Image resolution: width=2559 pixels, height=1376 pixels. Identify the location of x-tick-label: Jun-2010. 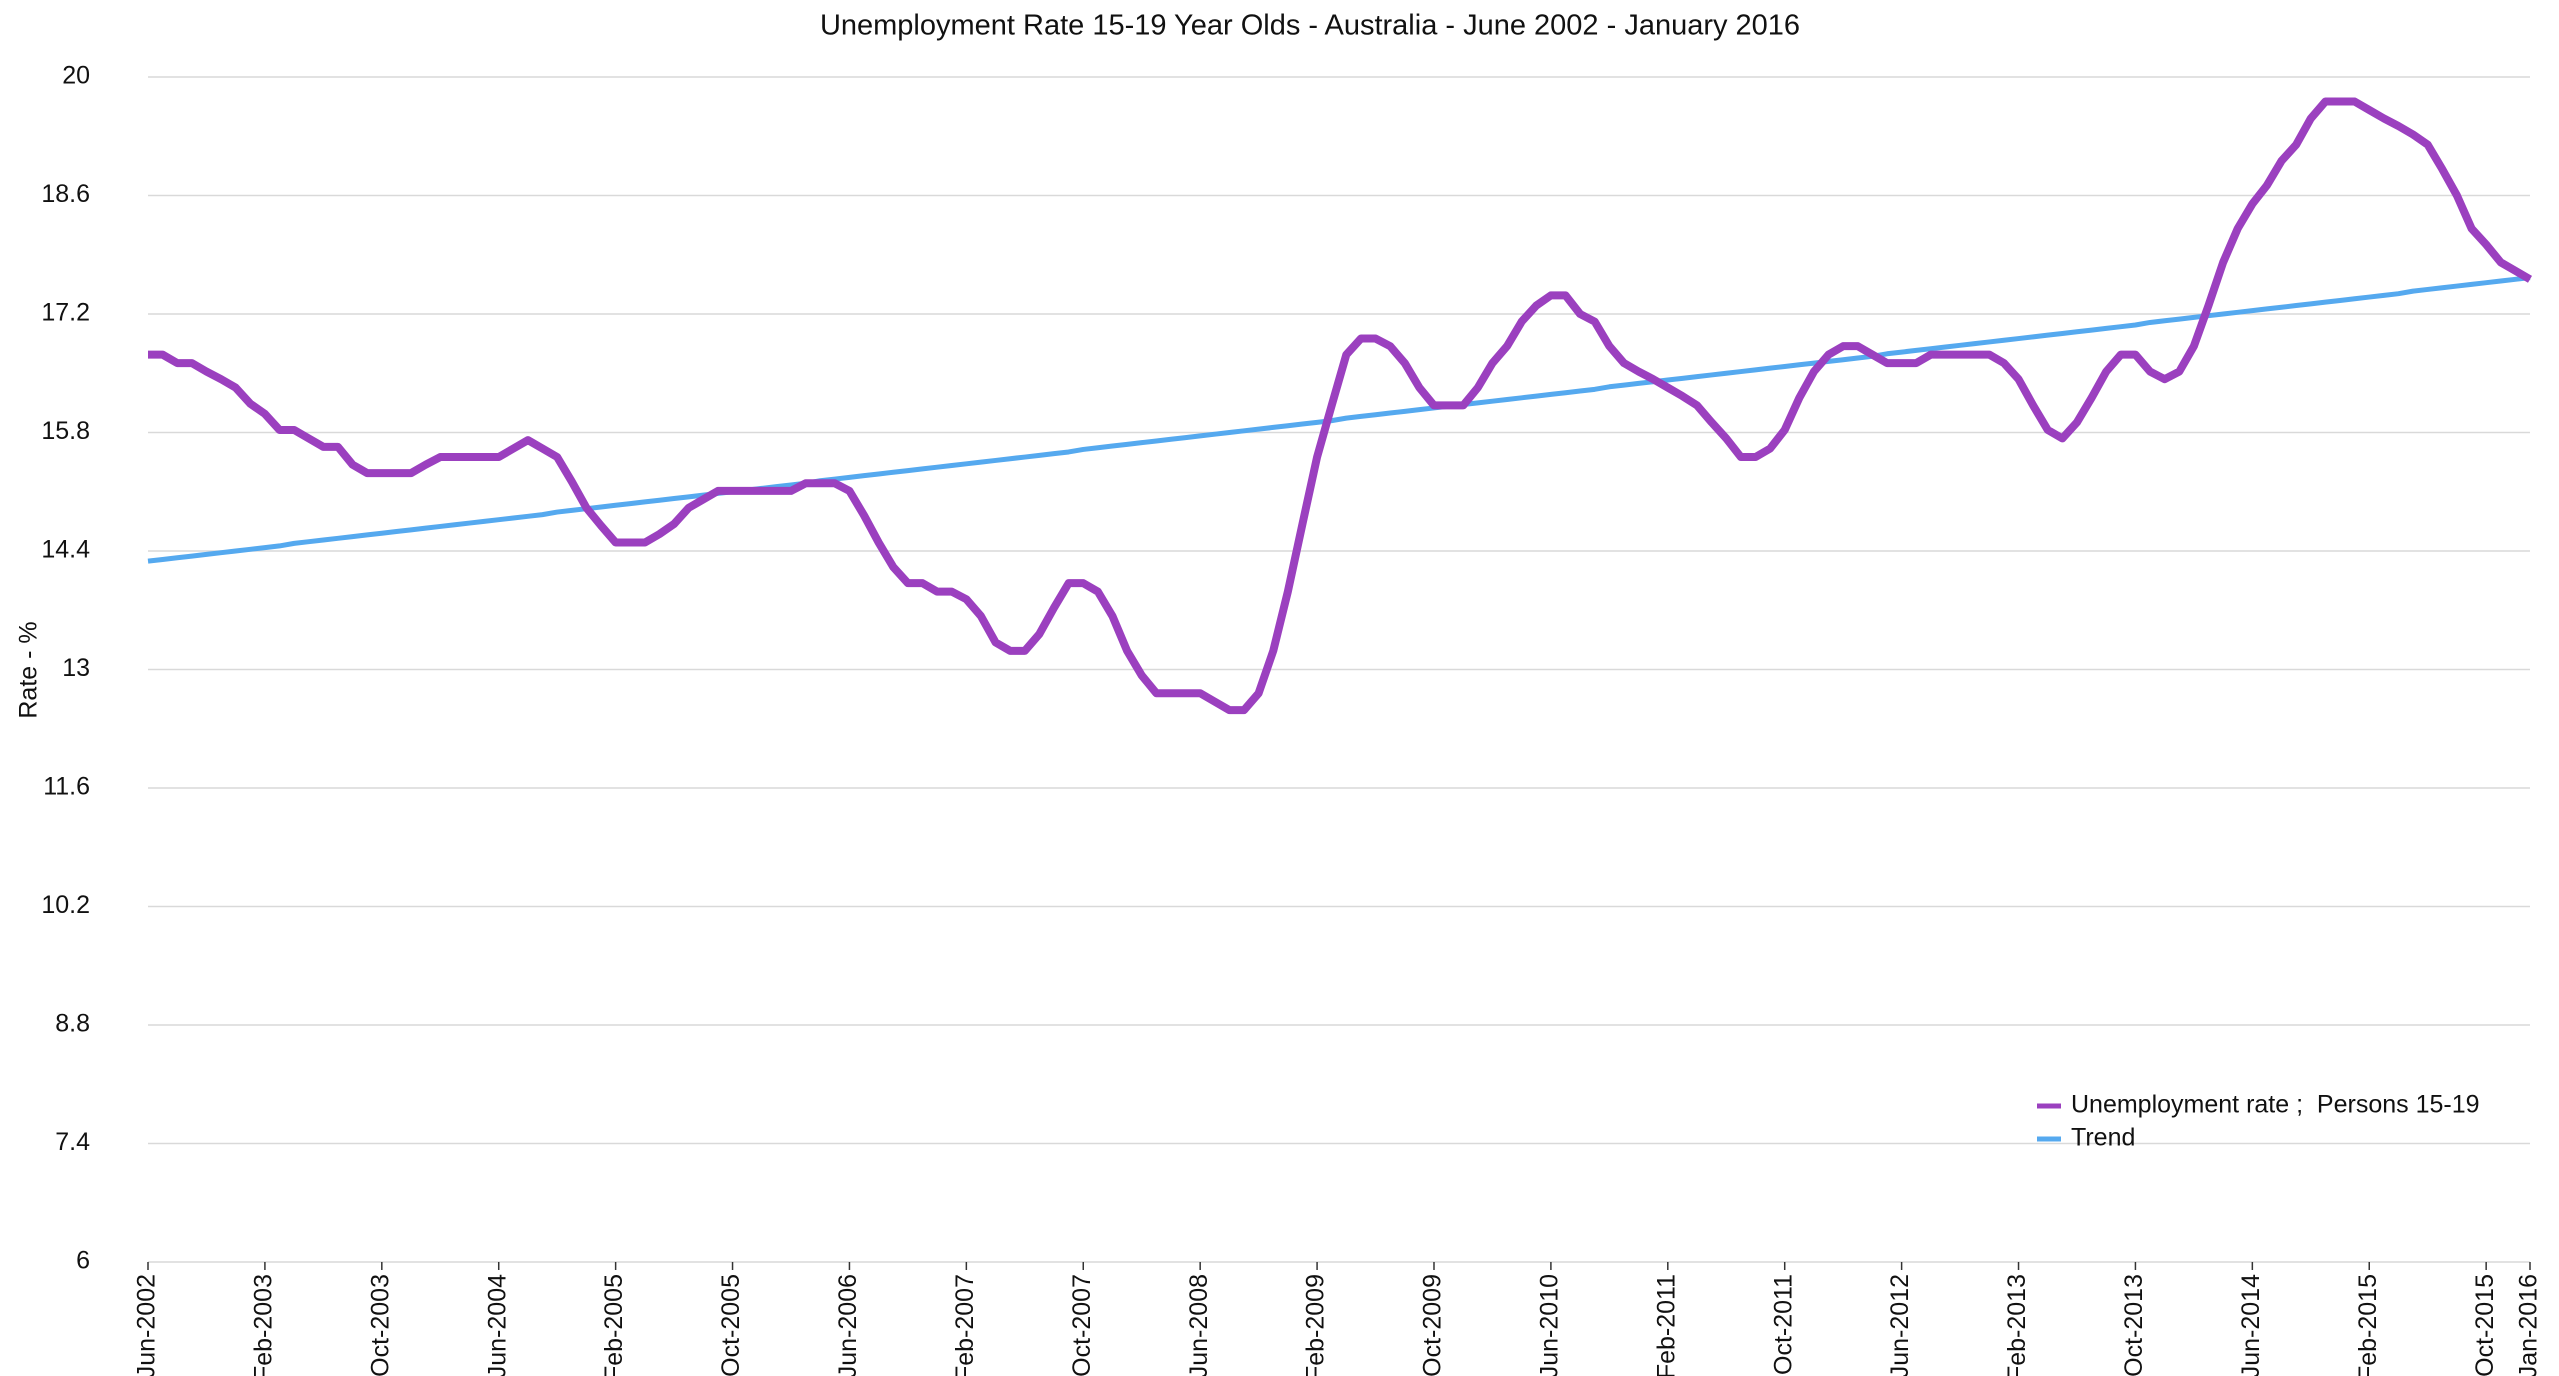
(1550, 1325).